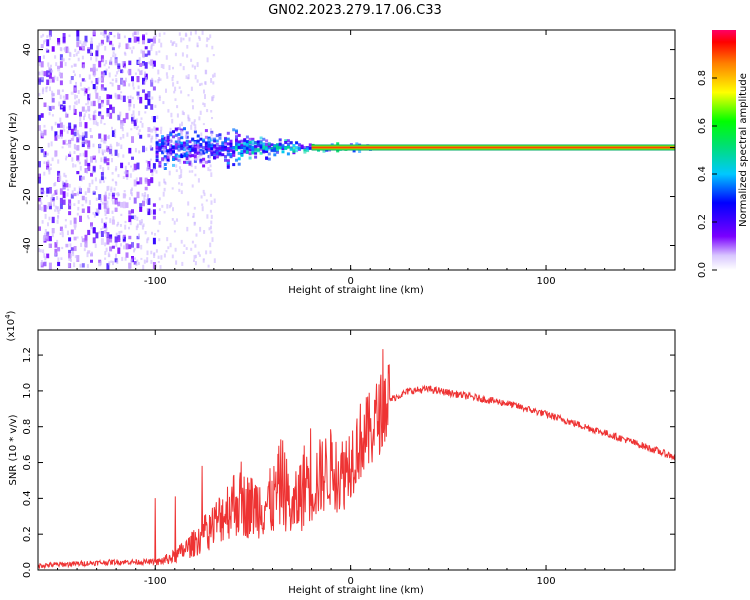 The image size is (750, 600). Describe the element at coordinates (702, 270) in the screenshot. I see `colorbar-tick-label: 0.0` at that location.